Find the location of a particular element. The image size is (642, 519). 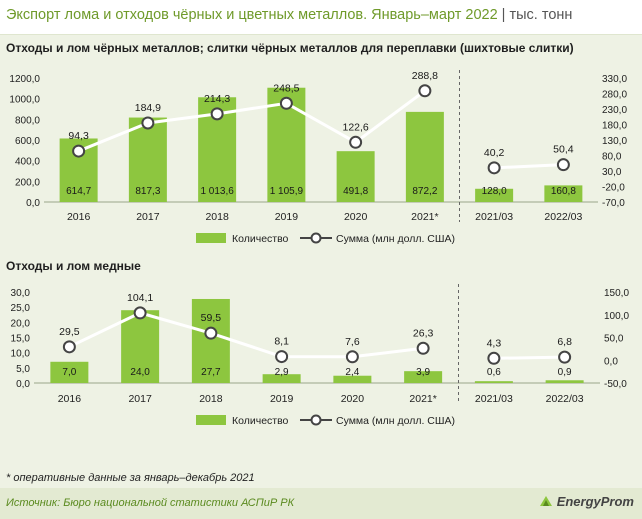

category-label: 2019 is located at coordinates (282, 399).